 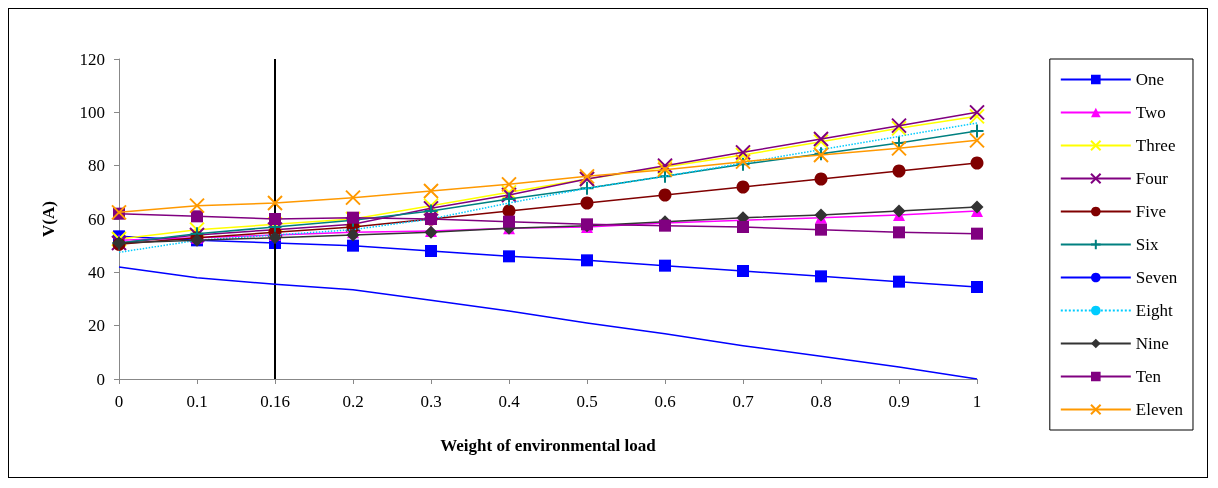 What do you see at coordinates (197, 401) in the screenshot?
I see `x-tick-label: 0.1` at bounding box center [197, 401].